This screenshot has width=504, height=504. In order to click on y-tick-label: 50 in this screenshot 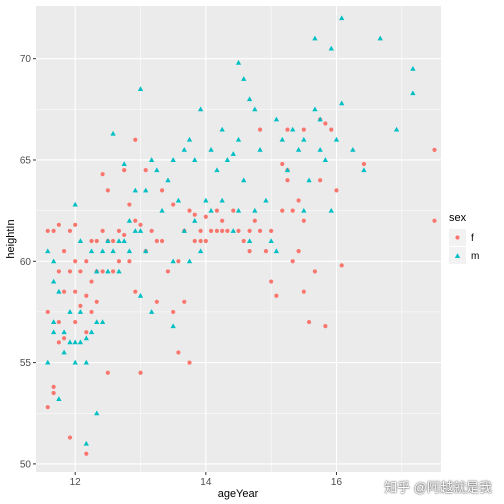, I will do `click(26, 464)`.